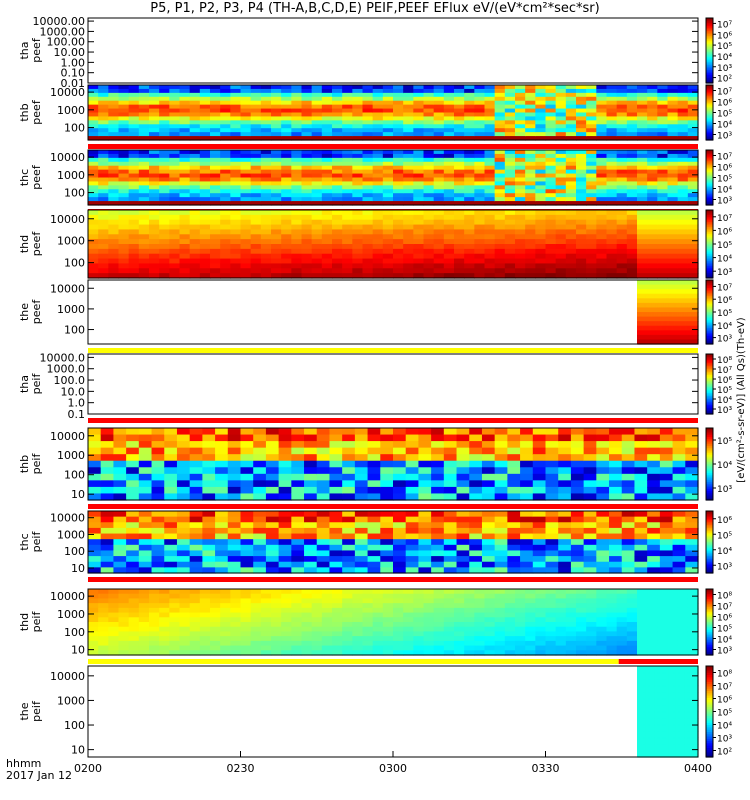  What do you see at coordinates (74, 263) in the screenshot?
I see `y-tick-label: 100` at bounding box center [74, 263].